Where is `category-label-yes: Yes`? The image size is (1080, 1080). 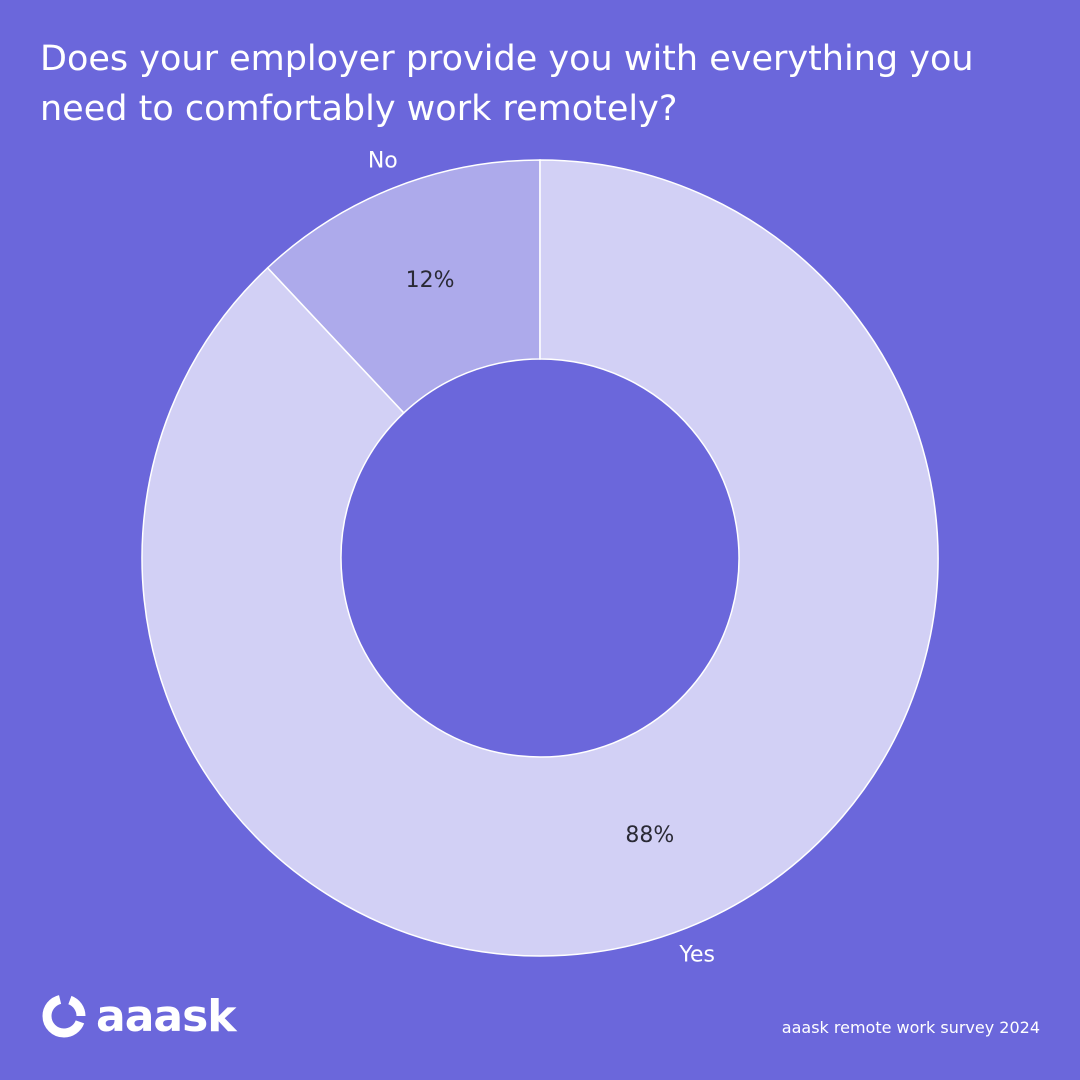 category-label-yes: Yes is located at coordinates (696, 955).